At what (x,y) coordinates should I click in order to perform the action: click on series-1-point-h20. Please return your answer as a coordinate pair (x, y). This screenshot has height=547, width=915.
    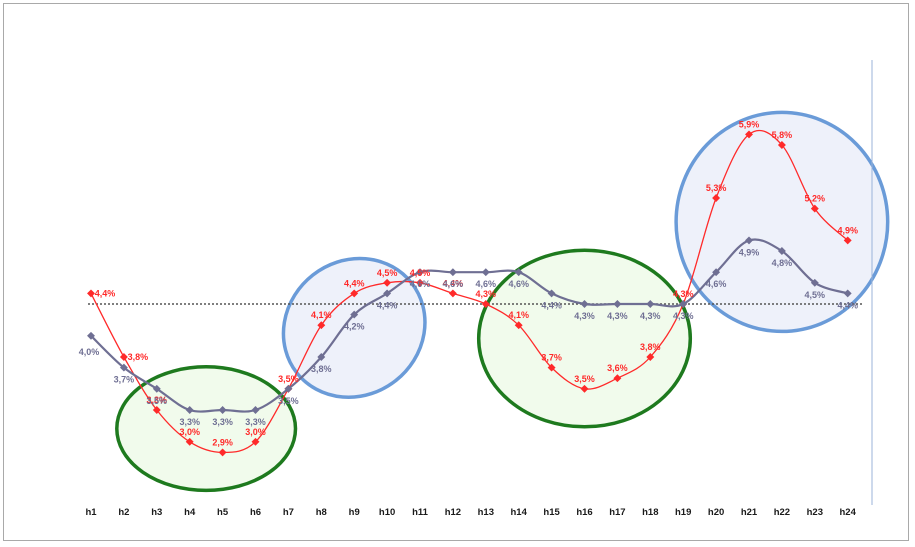
    Looking at the image, I should click on (716, 198).